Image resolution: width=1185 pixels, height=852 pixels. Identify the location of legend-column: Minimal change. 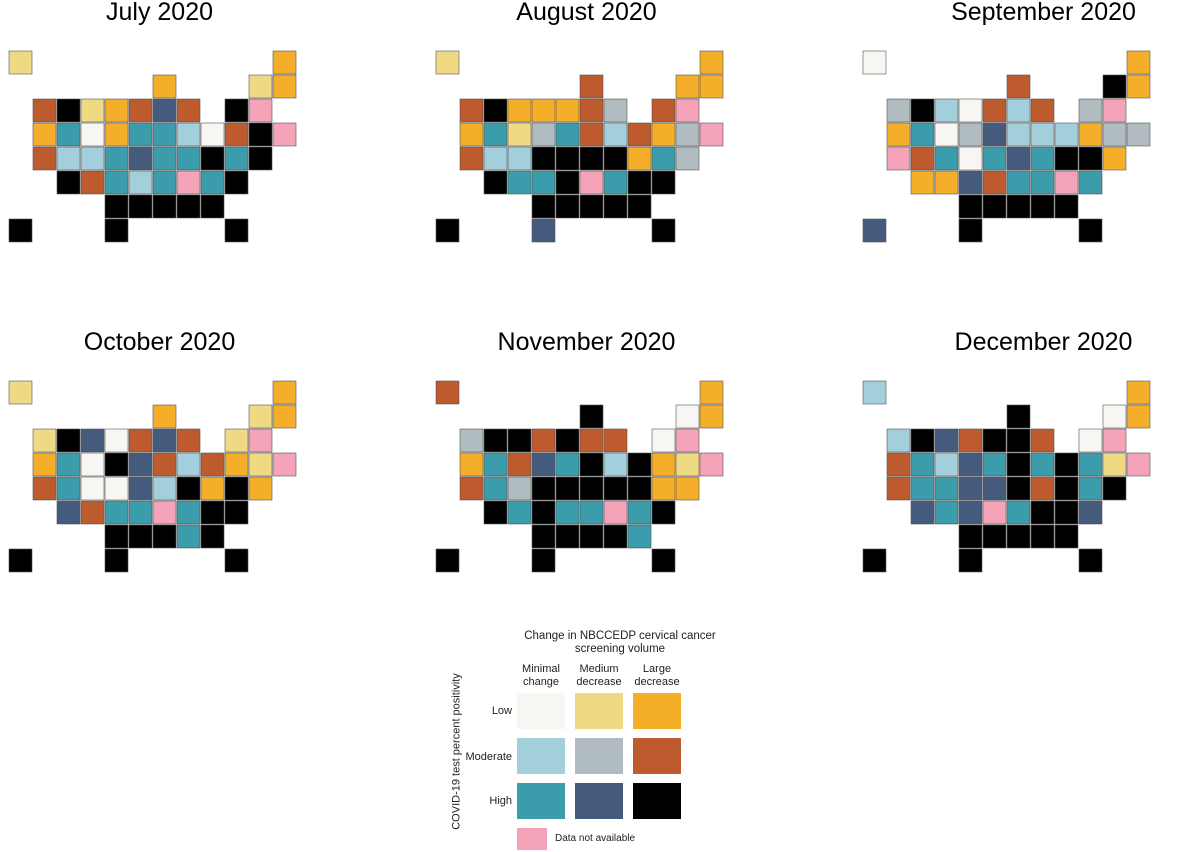
(541, 675).